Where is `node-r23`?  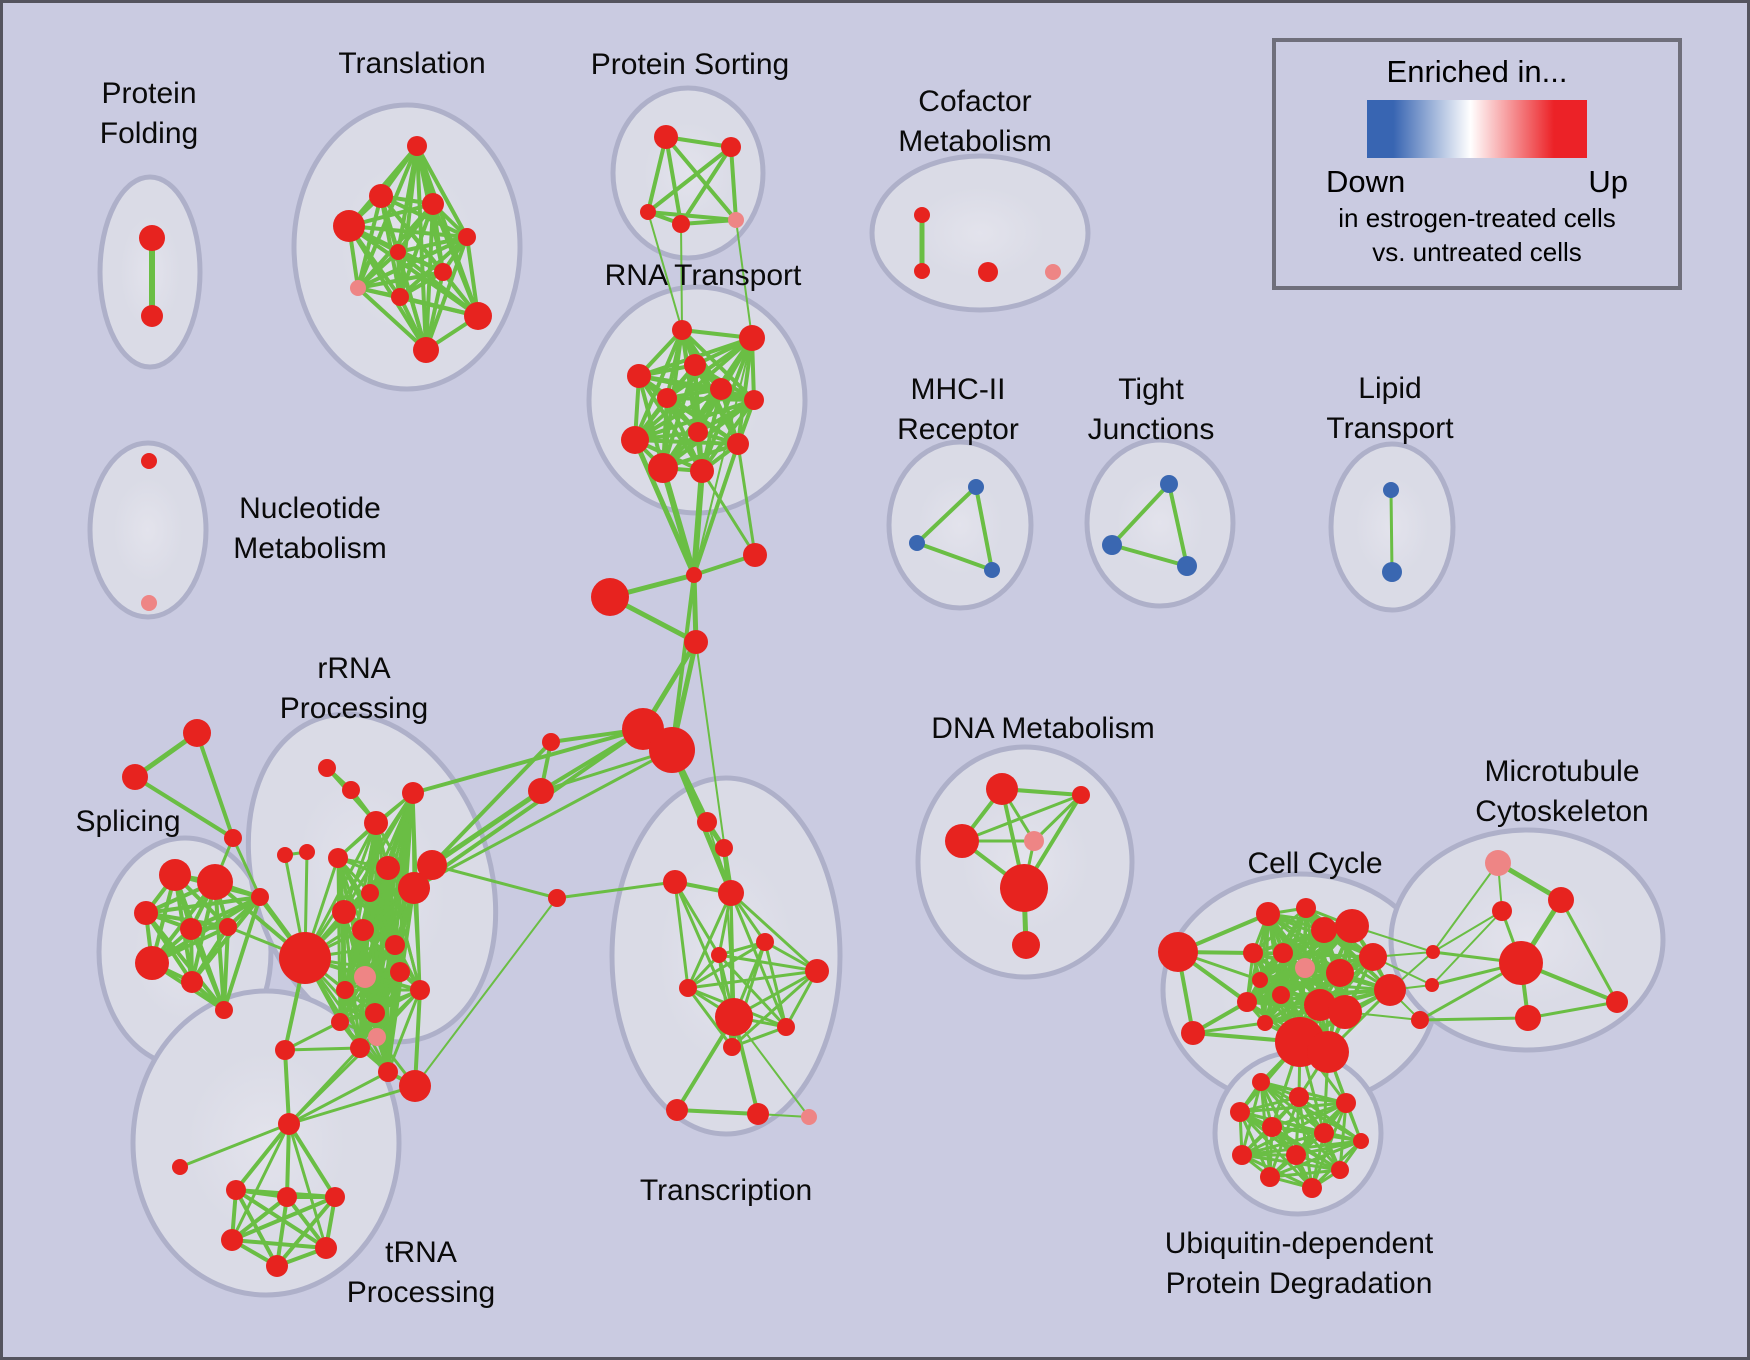
node-r23 is located at coordinates (285, 855).